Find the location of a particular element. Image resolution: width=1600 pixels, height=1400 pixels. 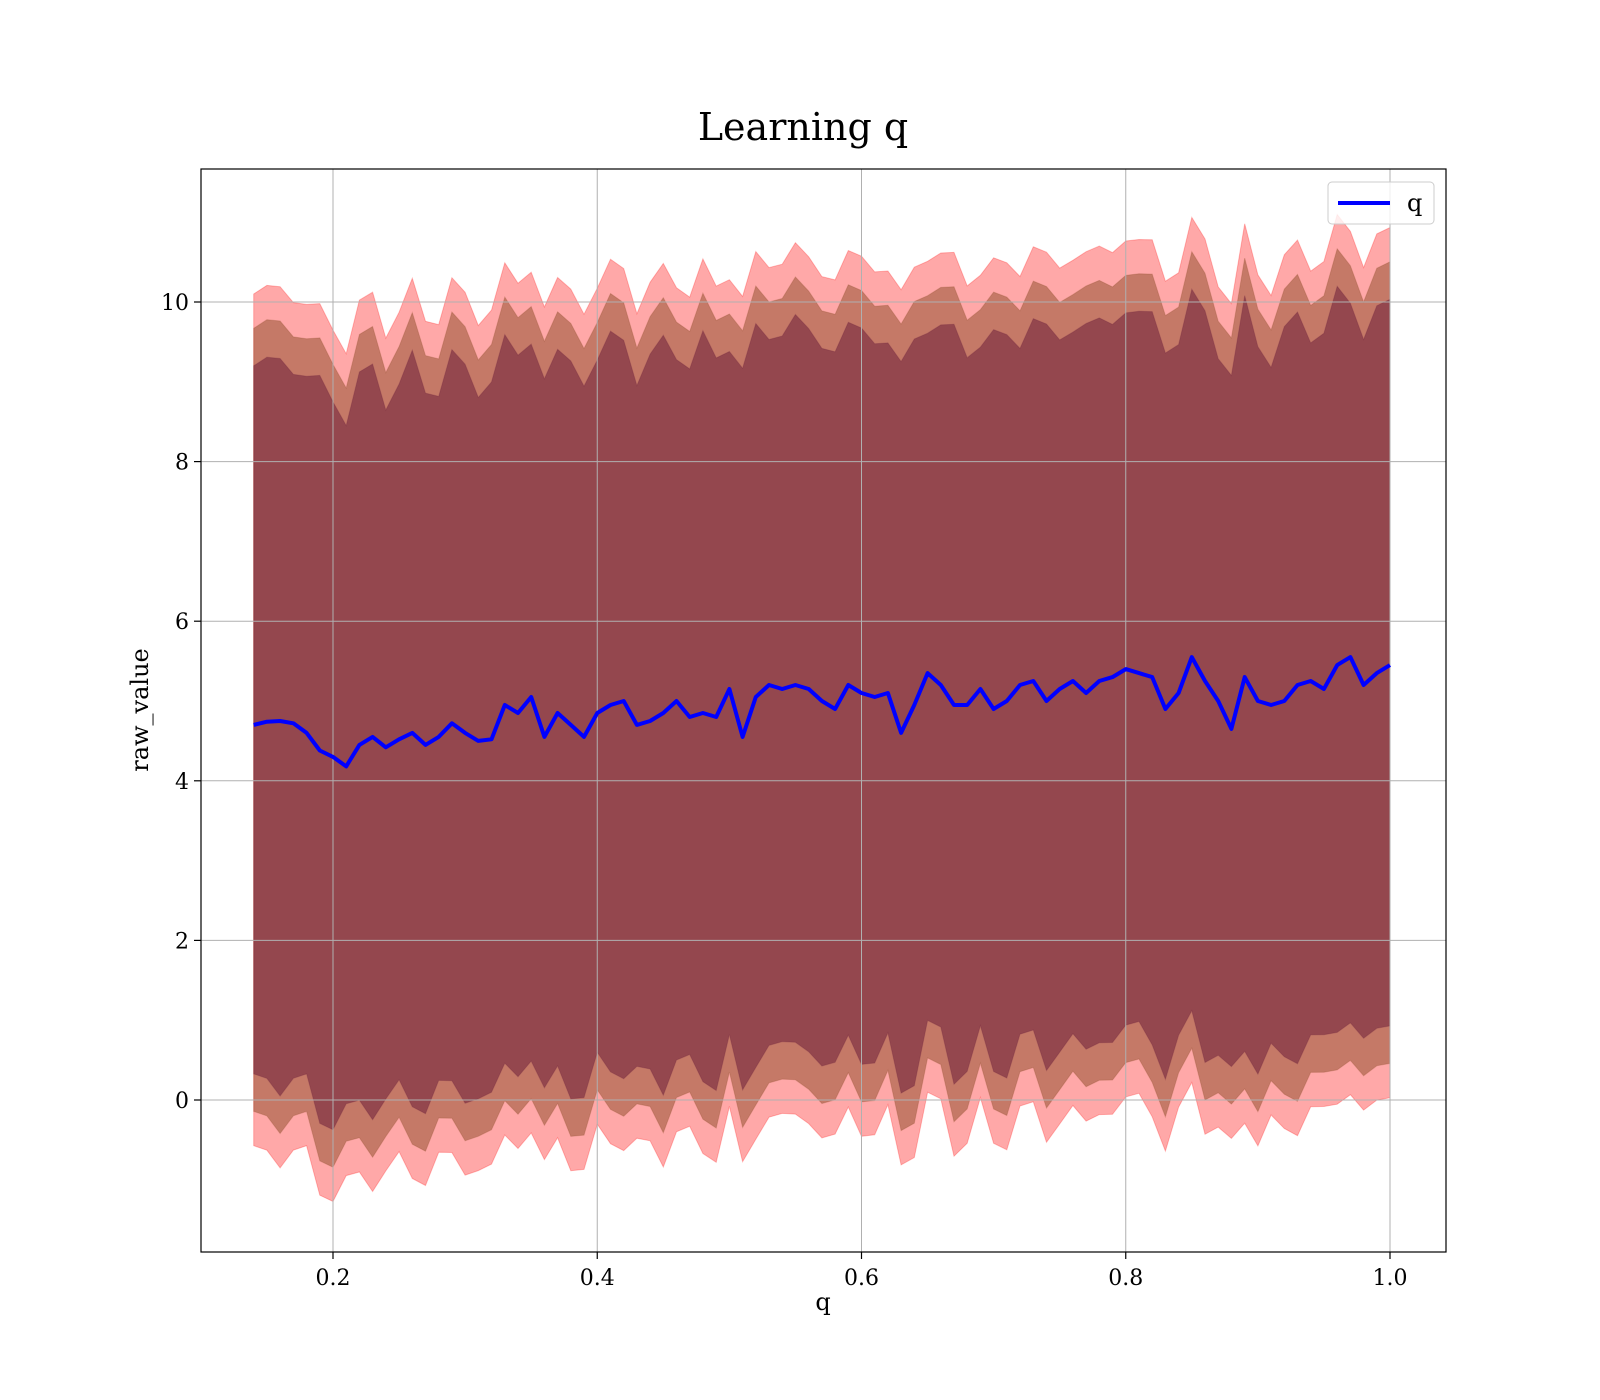

series-line-q is located at coordinates (822, 712).